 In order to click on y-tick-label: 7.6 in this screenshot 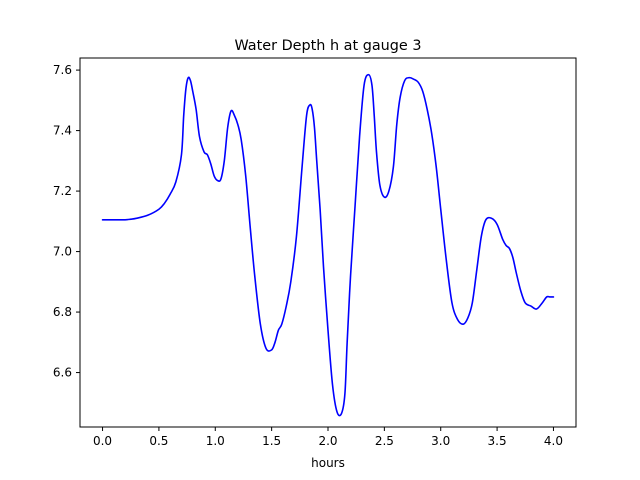, I will do `click(62, 70)`.